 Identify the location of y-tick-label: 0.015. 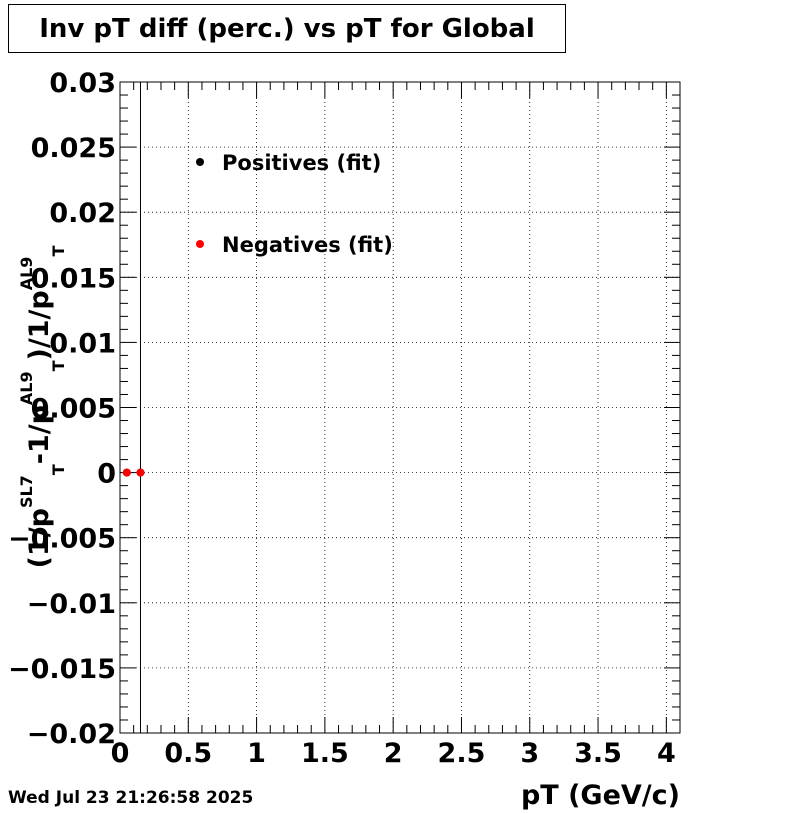
(73, 278).